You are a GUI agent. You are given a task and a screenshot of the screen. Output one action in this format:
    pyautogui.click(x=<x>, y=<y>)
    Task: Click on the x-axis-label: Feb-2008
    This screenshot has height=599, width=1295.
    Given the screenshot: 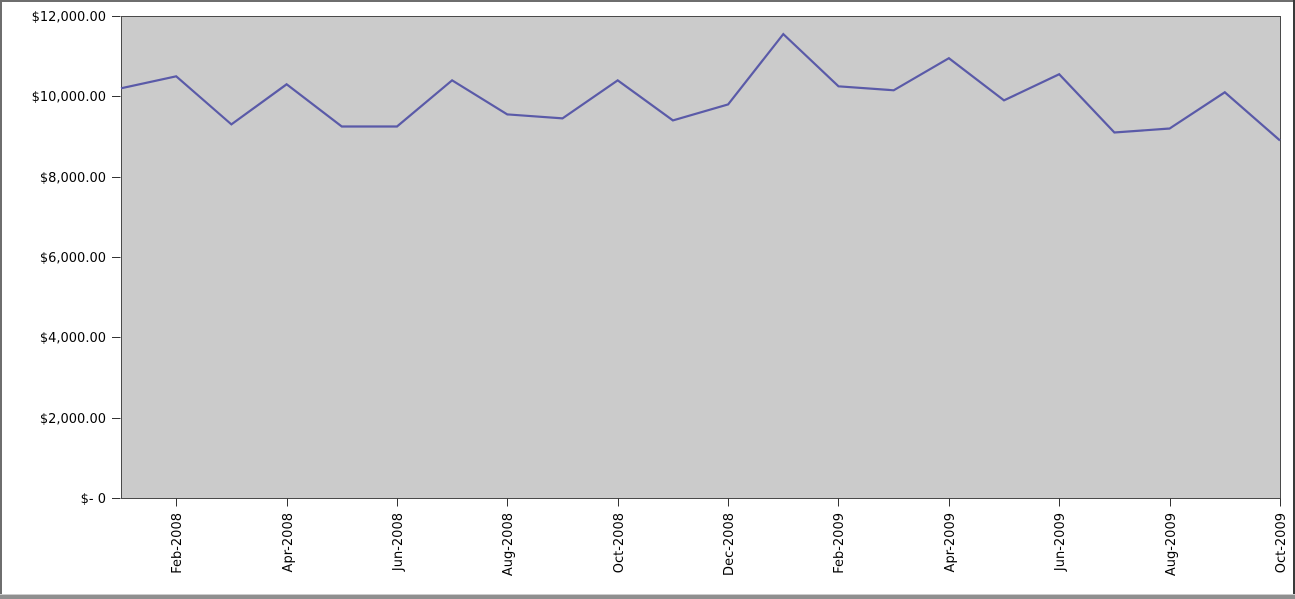 What is the action you would take?
    pyautogui.click(x=177, y=543)
    